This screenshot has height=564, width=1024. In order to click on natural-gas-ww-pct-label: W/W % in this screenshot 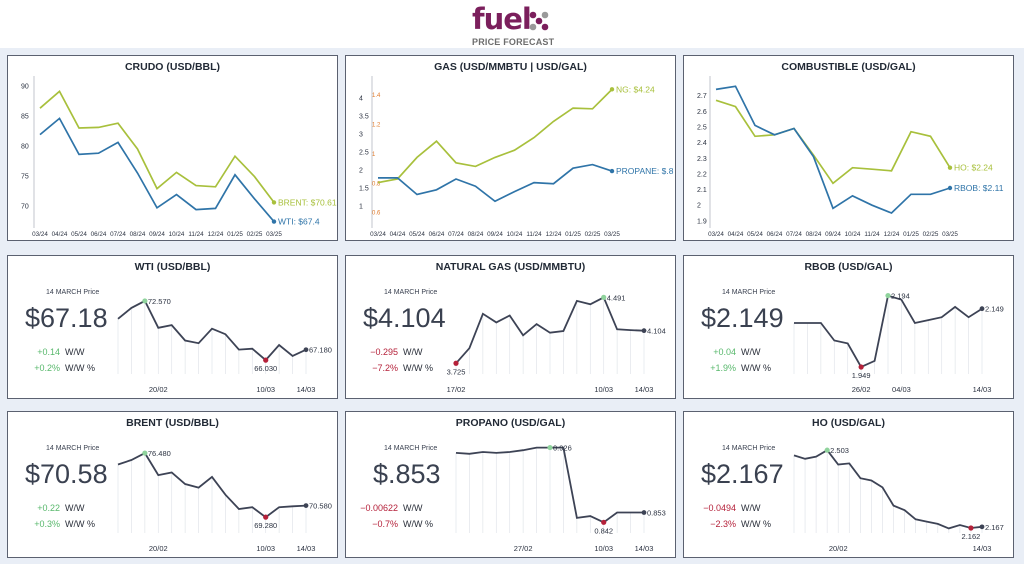, I will do `click(418, 368)`.